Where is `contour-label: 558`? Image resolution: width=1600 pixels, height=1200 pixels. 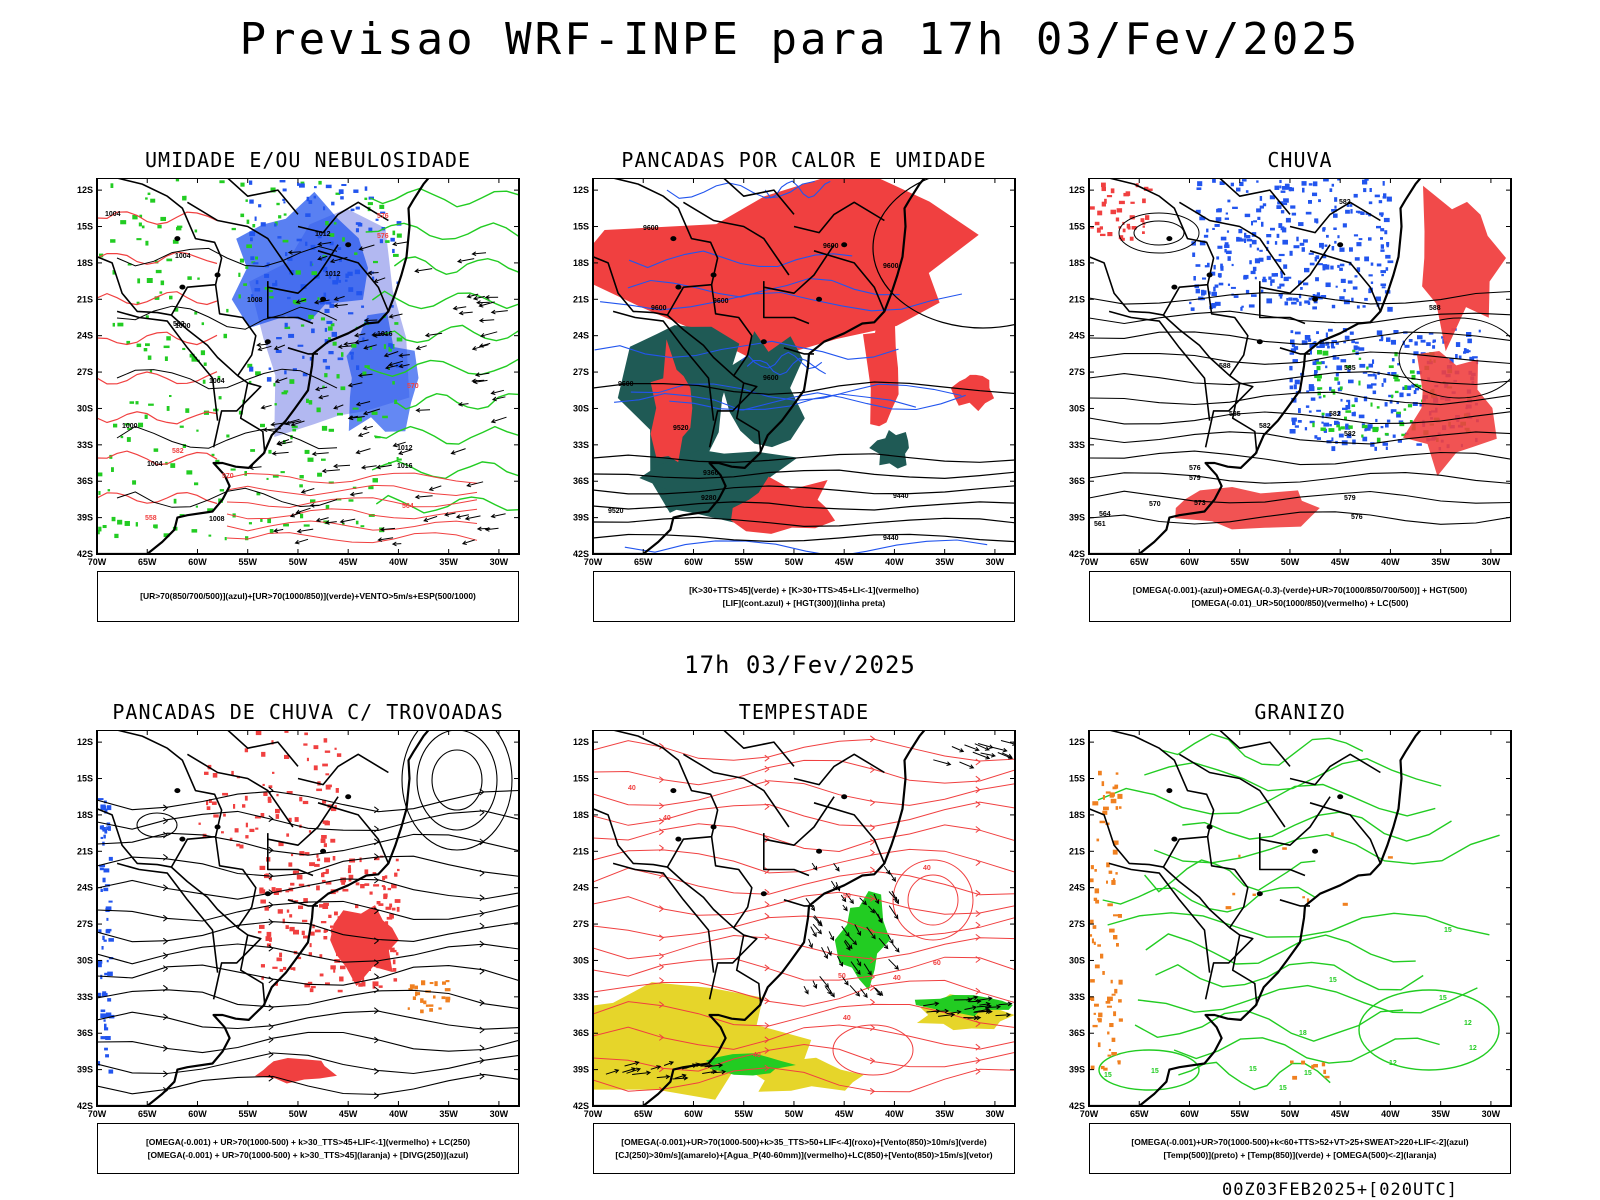 contour-label: 558 is located at coordinates (151, 518).